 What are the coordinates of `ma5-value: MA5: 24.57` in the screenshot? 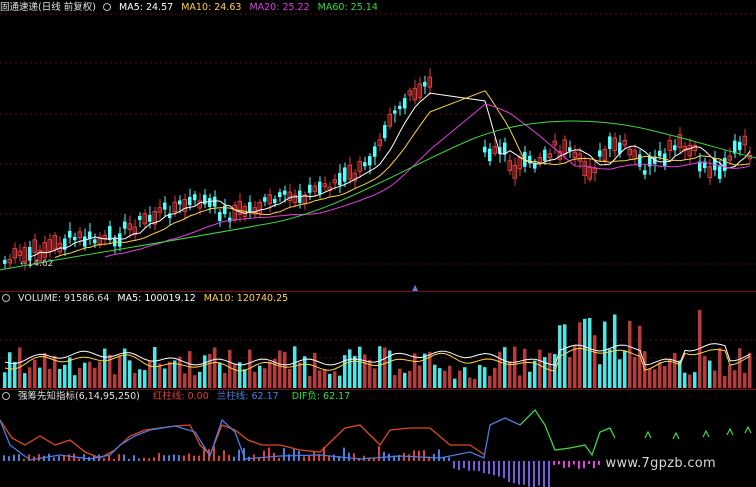 It's located at (146, 7).